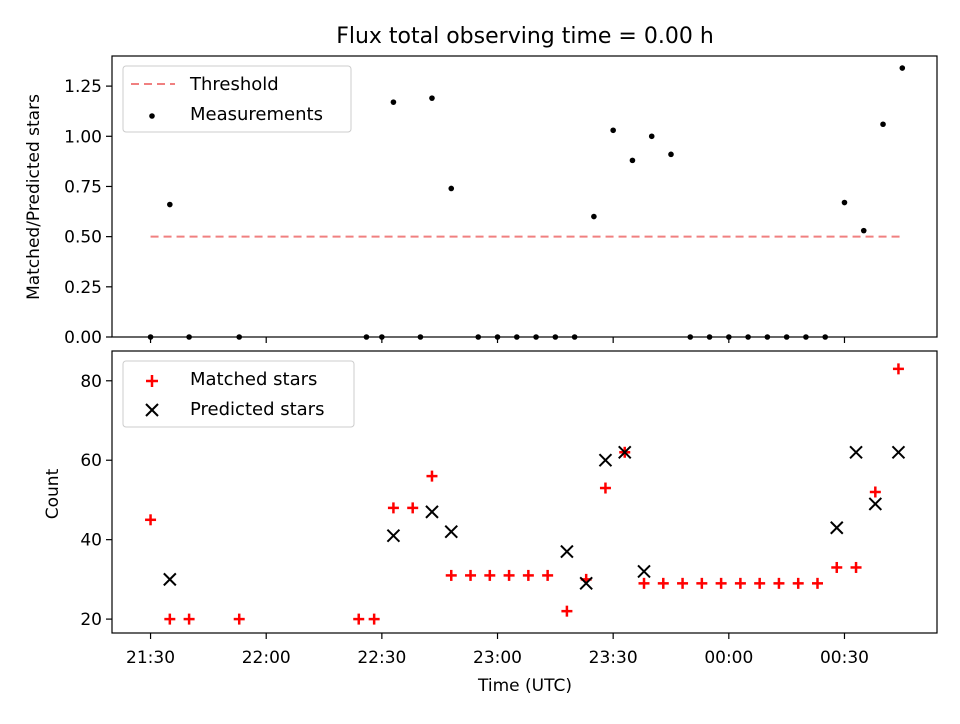  I want to click on y-tick-label: 0.75, so click(83, 187).